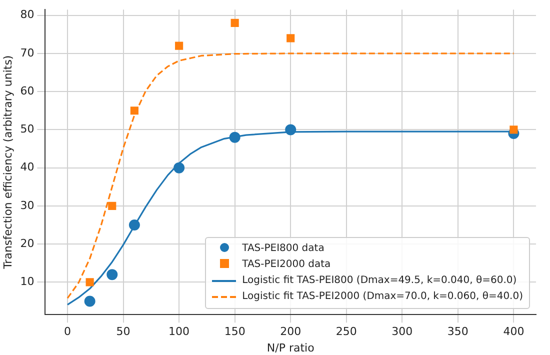  I want to click on x-tick-label: 200, so click(291, 331).